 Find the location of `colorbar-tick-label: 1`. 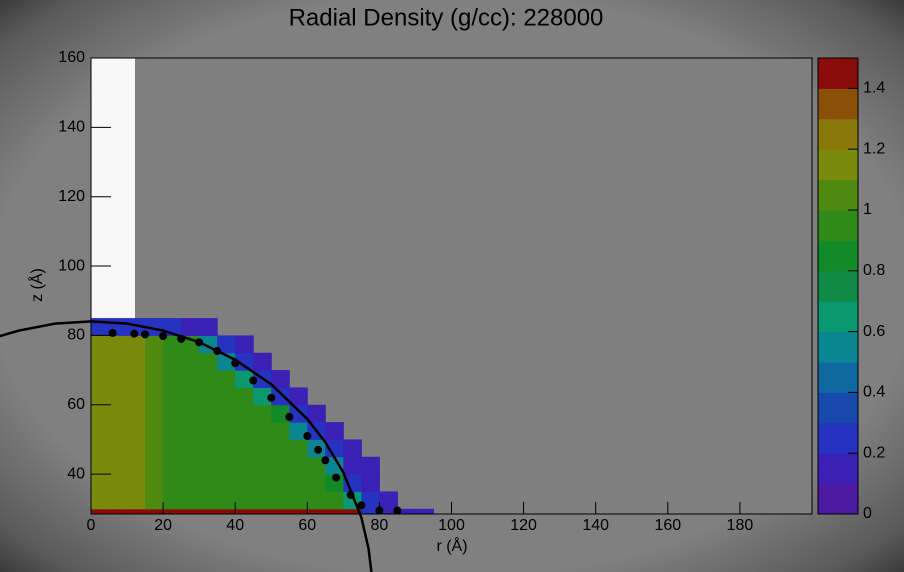

colorbar-tick-label: 1 is located at coordinates (867, 209).